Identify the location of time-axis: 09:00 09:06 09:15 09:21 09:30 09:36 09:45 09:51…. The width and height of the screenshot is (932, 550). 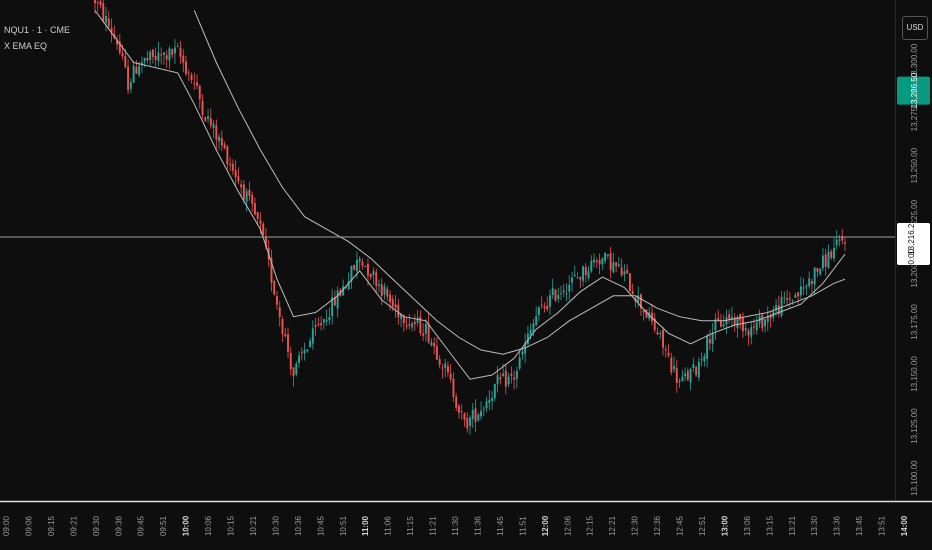
(466, 525).